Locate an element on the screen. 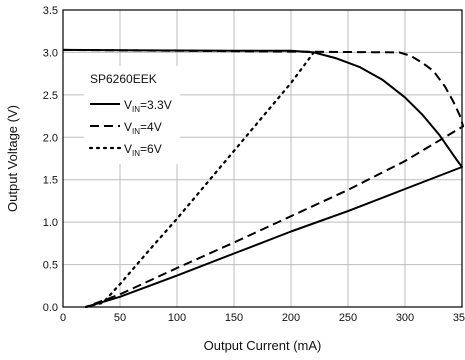  x-tick-label: 250 is located at coordinates (348, 318).